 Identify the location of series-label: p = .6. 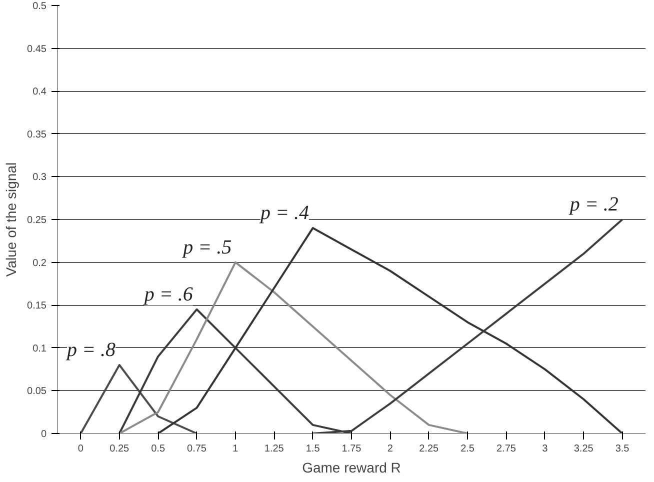
(167, 294).